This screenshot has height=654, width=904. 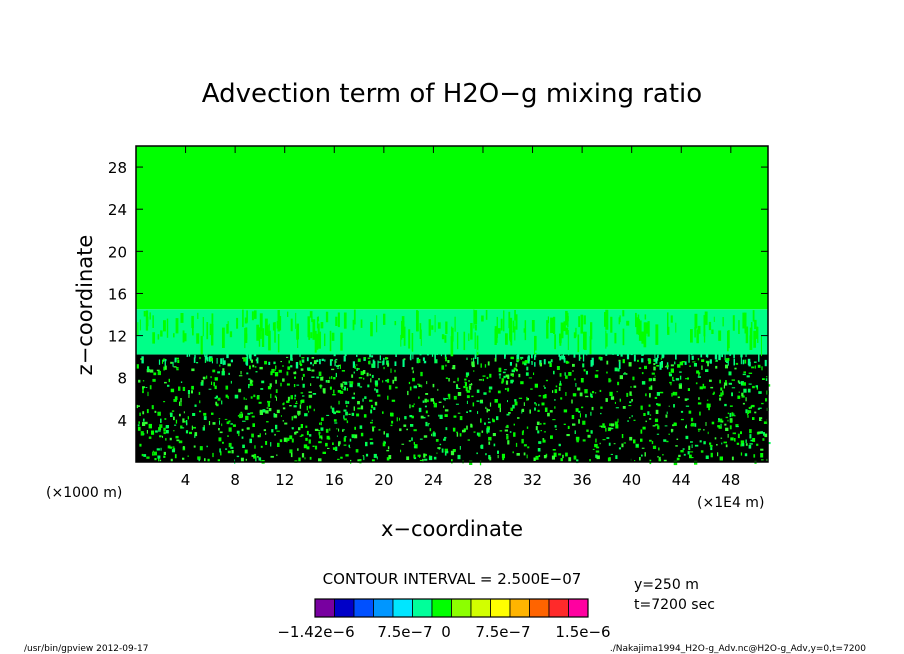 What do you see at coordinates (532, 480) in the screenshot?
I see `x-tick-label: 32` at bounding box center [532, 480].